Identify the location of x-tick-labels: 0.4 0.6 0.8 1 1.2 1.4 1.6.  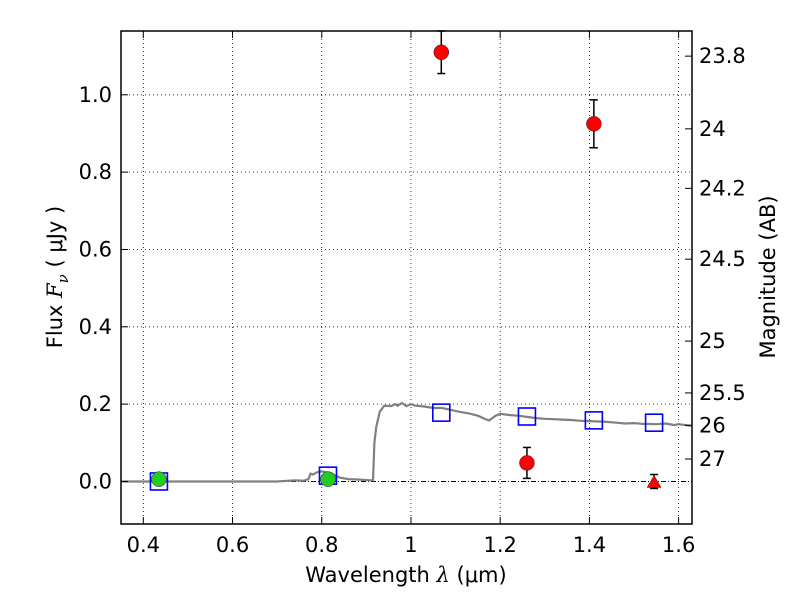
(411, 545).